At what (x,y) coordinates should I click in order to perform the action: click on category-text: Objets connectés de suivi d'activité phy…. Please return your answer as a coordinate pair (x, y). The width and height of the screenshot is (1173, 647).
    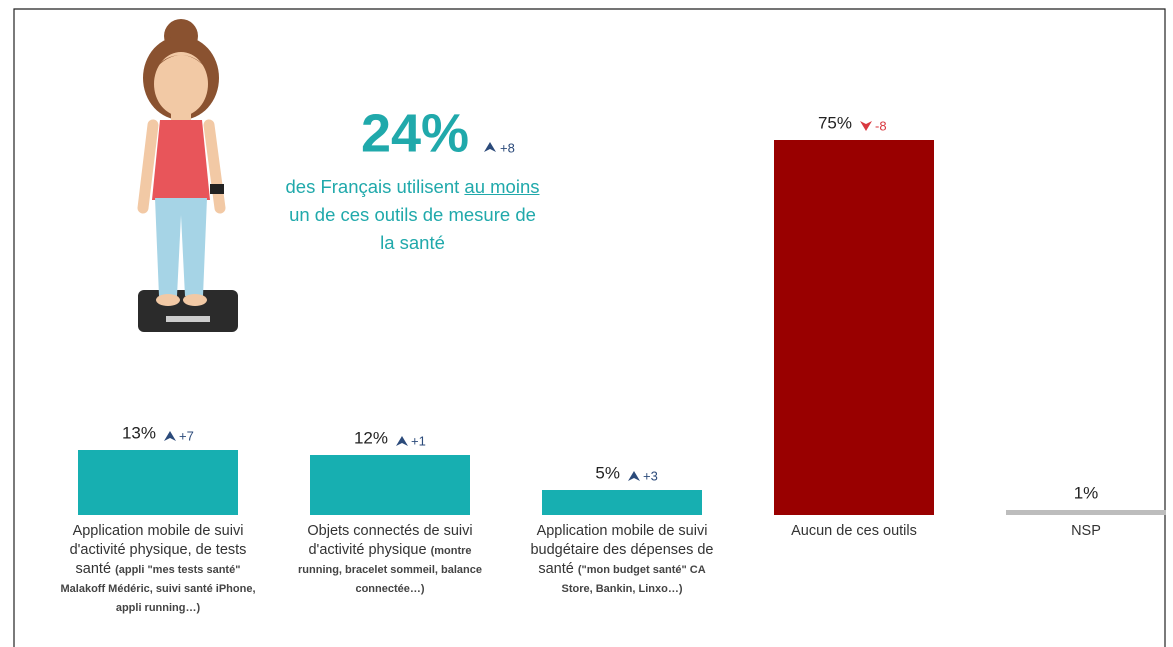
    Looking at the image, I should click on (390, 540).